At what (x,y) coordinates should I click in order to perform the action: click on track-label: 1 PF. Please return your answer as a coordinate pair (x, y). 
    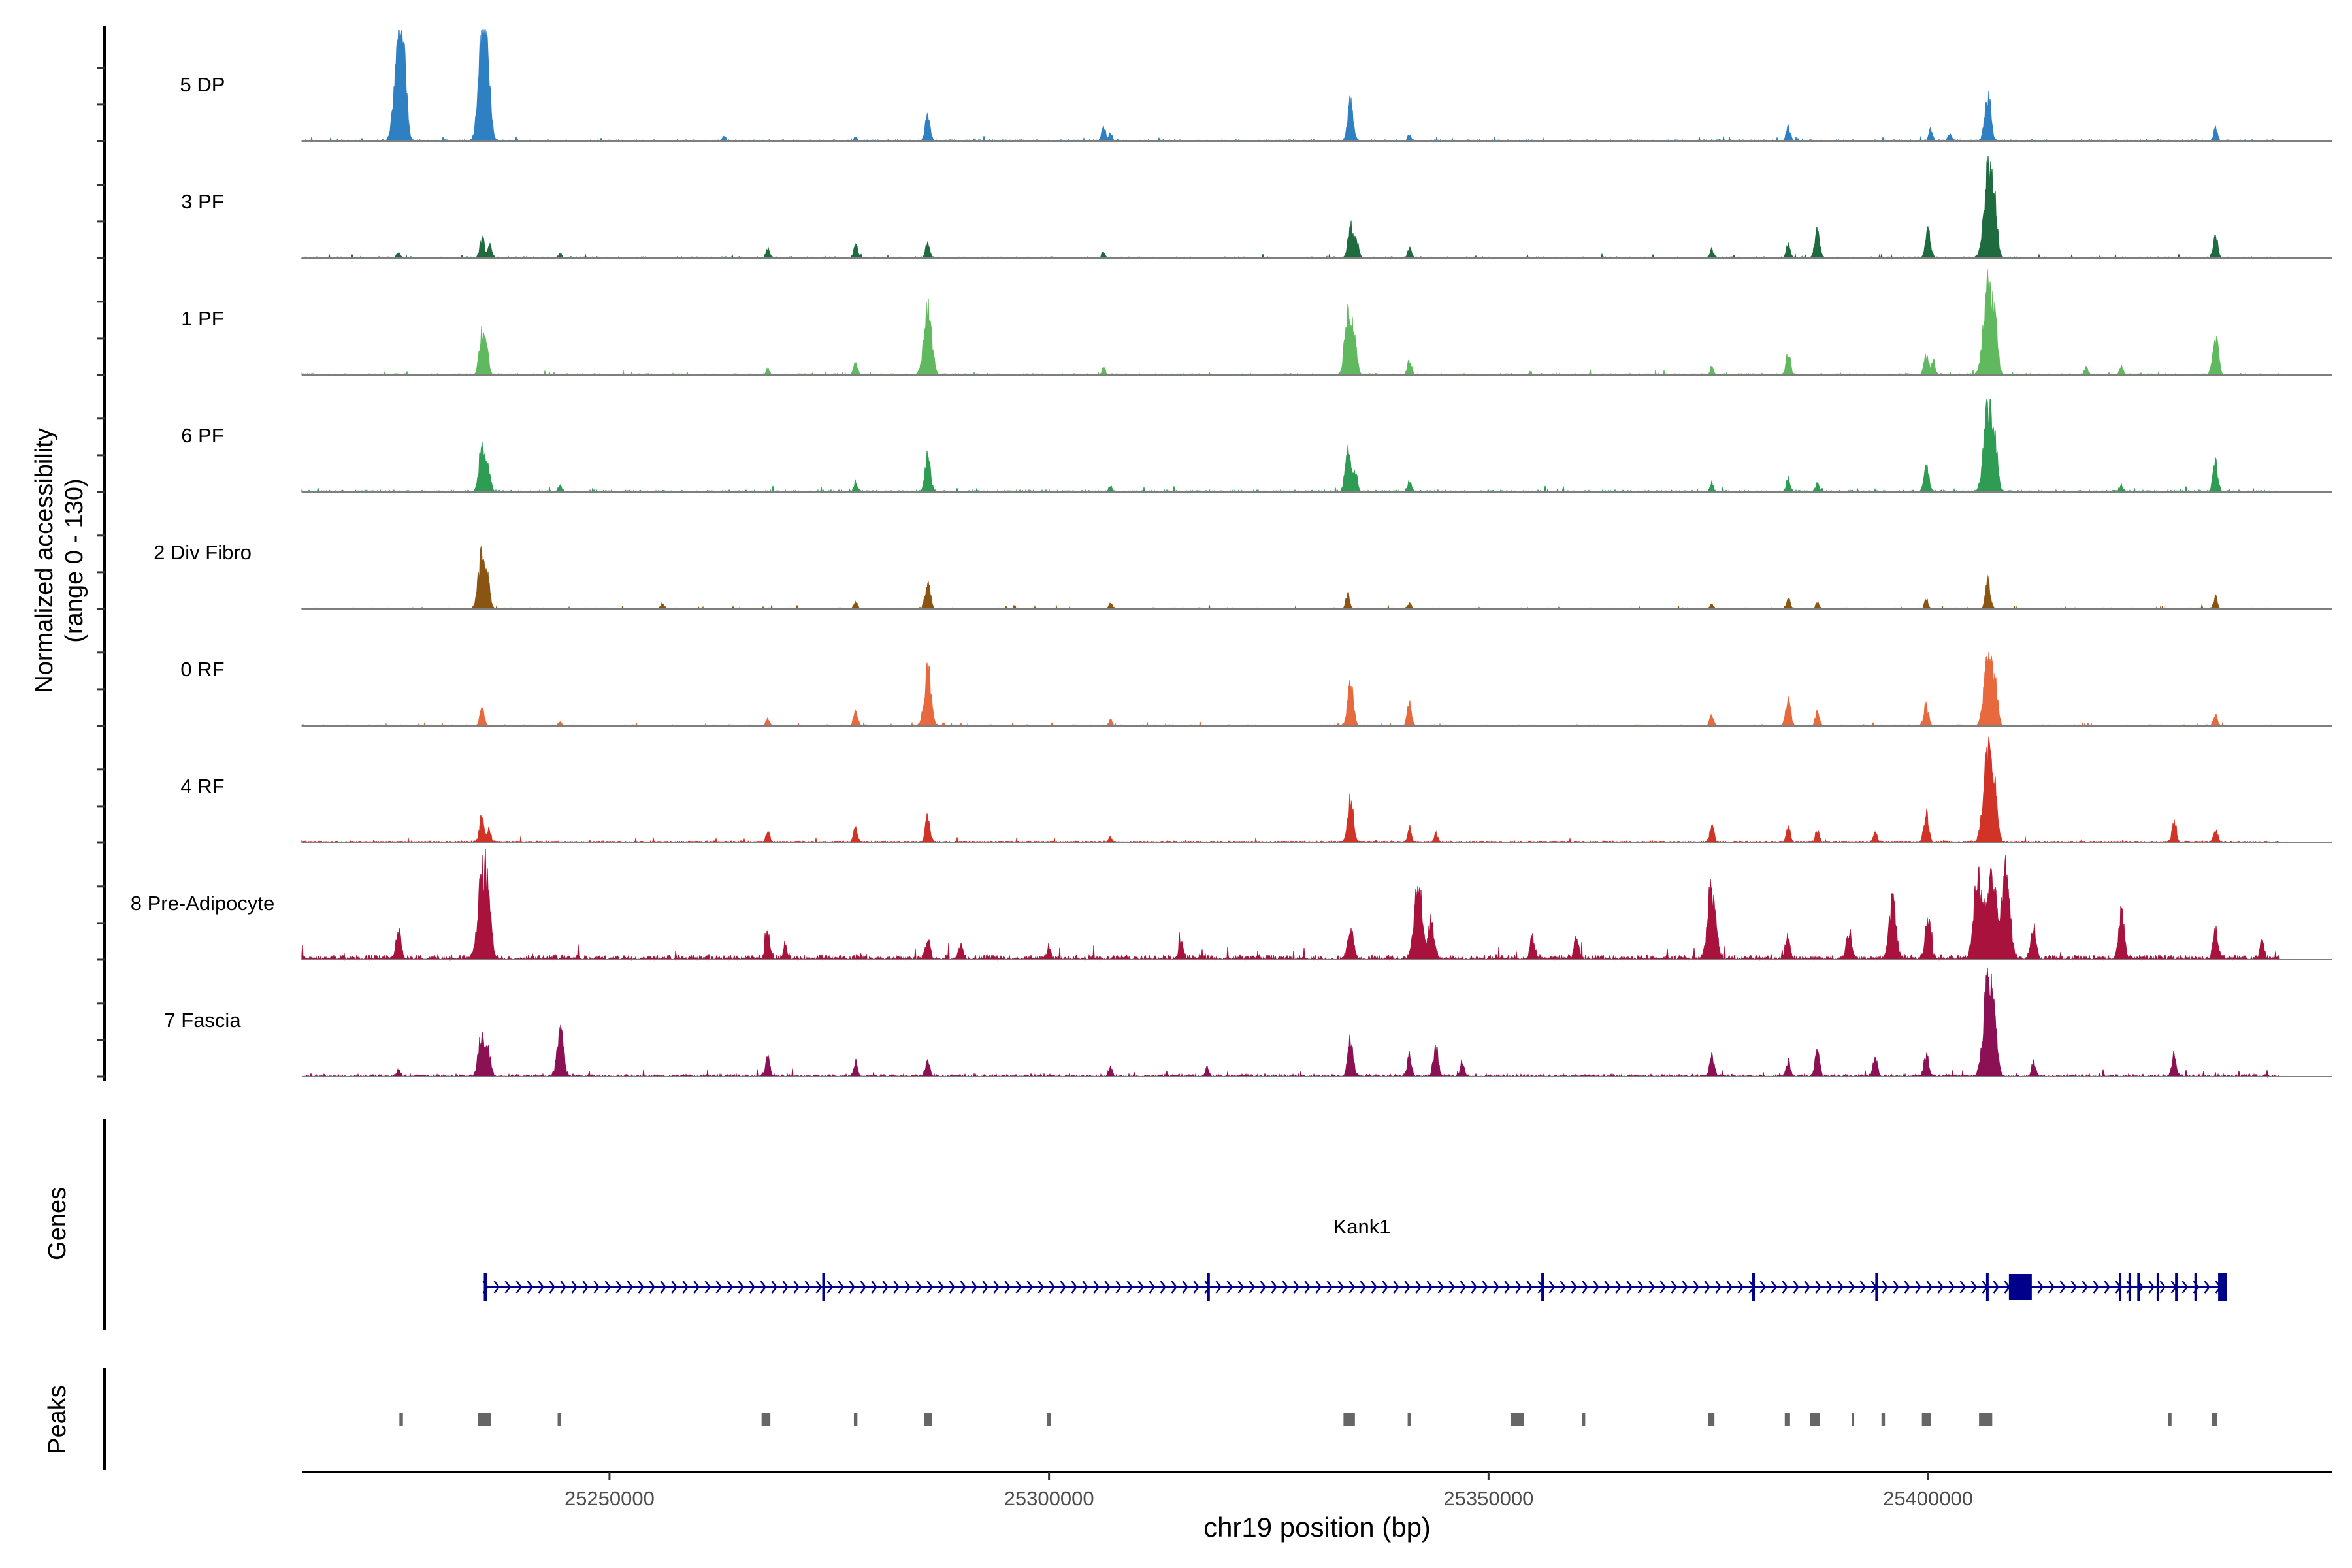
    Looking at the image, I should click on (202, 318).